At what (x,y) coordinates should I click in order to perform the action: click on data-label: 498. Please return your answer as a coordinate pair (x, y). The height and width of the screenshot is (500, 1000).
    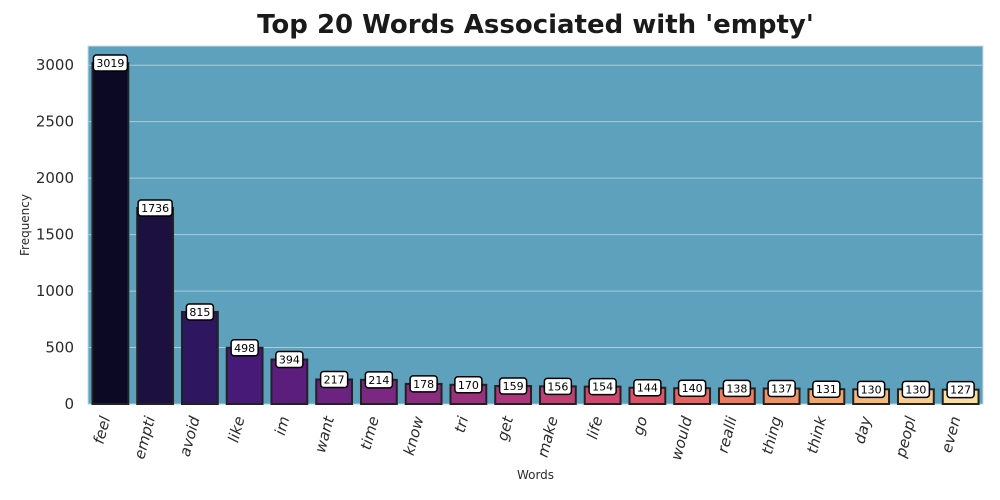
    Looking at the image, I should click on (244, 348).